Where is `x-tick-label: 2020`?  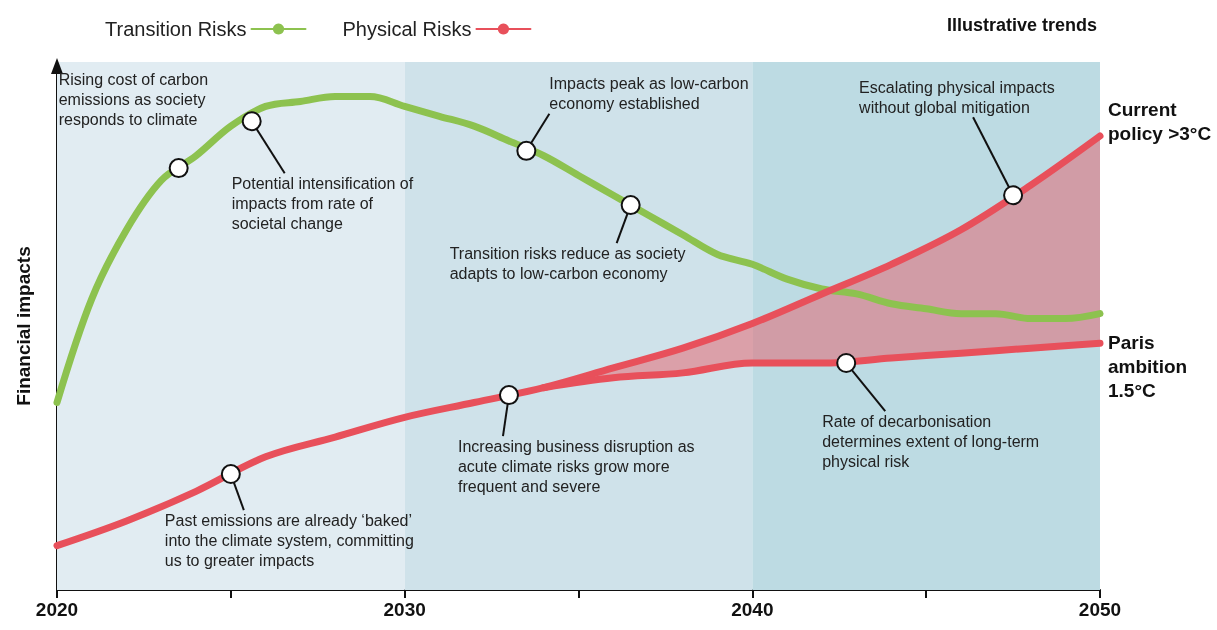 x-tick-label: 2020 is located at coordinates (57, 609).